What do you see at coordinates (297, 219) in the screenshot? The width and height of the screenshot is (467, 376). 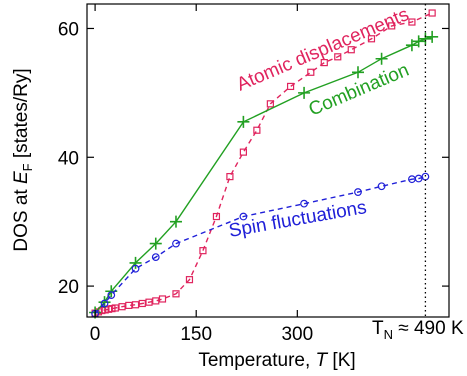 I see `series-label-spin-fluctuations: Spin fluctuations` at bounding box center [297, 219].